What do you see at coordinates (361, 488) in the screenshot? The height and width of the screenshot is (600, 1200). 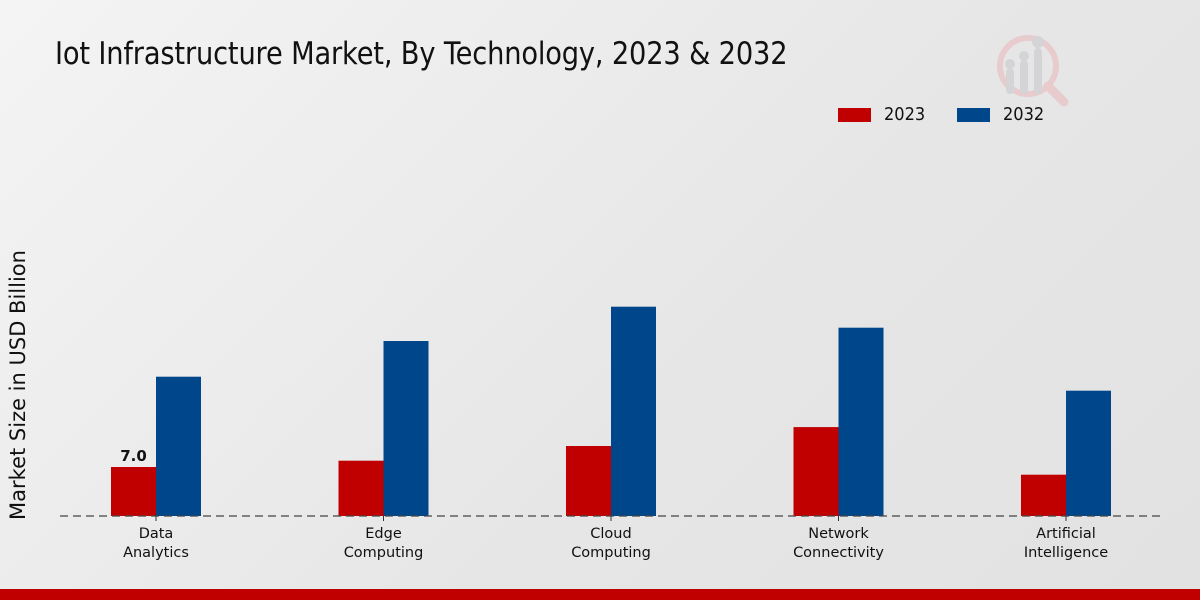 I see `bar-edge-computing-2023` at bounding box center [361, 488].